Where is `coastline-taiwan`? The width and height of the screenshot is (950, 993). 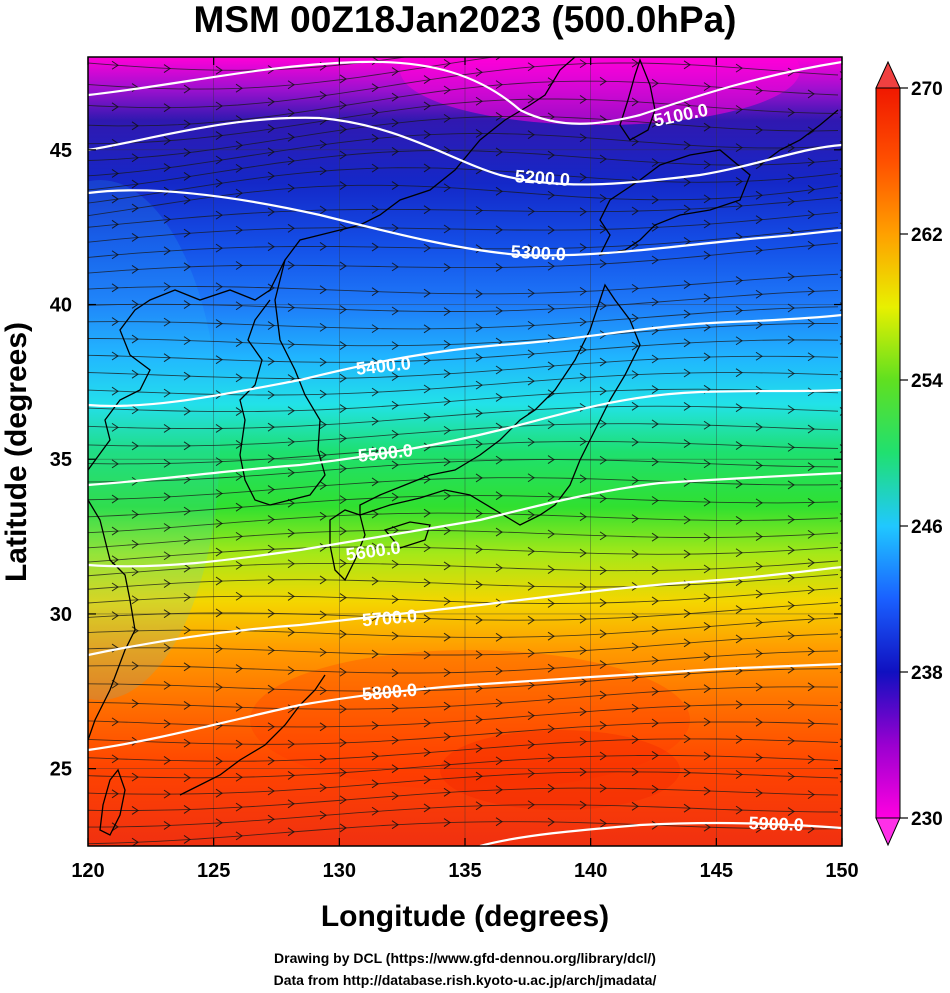
coastline-taiwan is located at coordinates (112, 802).